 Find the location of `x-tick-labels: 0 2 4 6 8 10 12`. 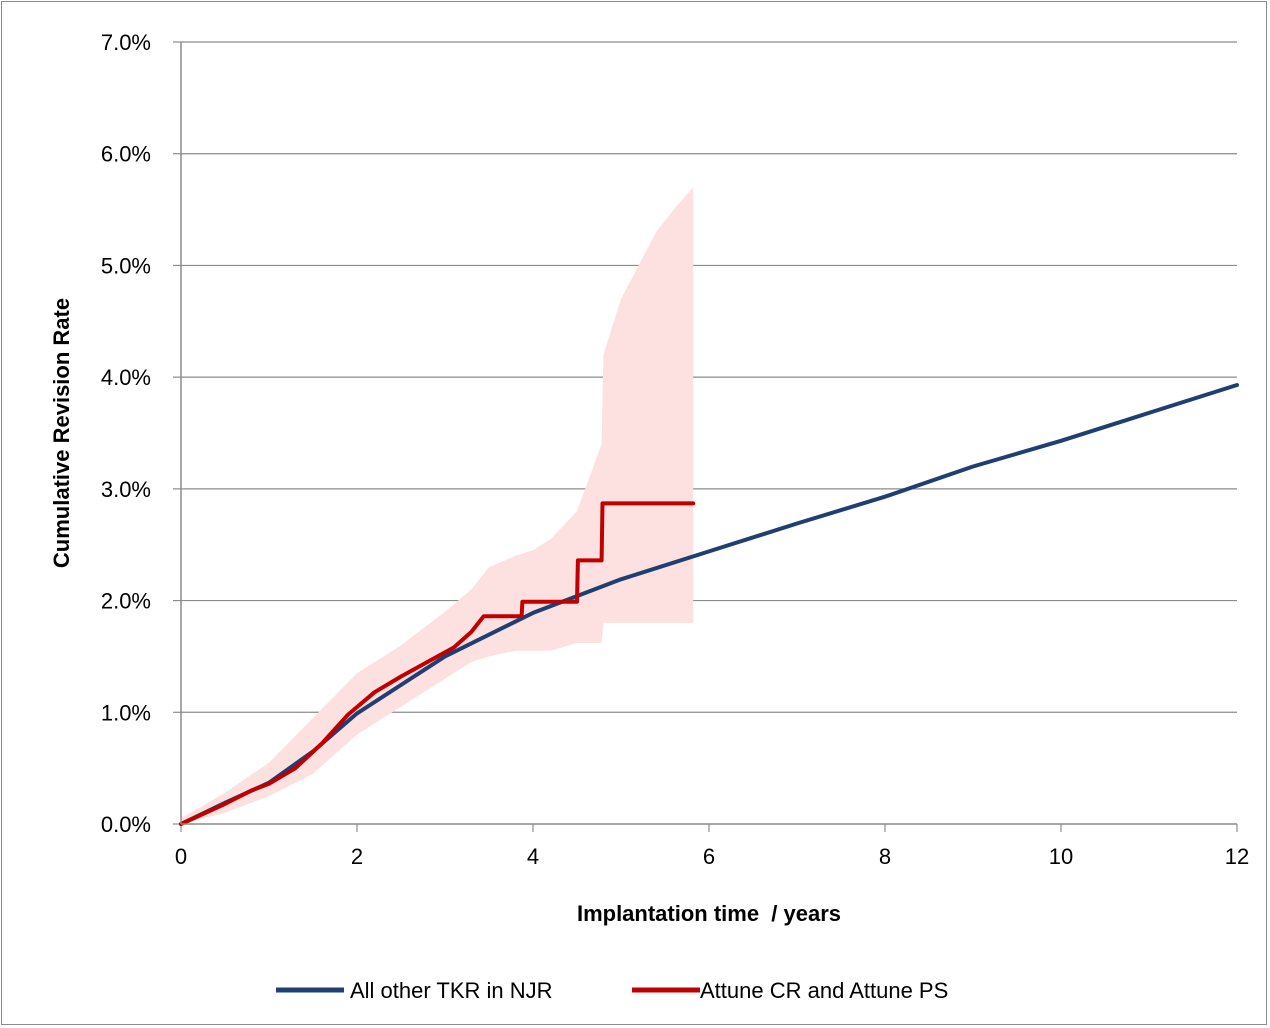

x-tick-labels: 0 2 4 6 8 10 12 is located at coordinates (712, 856).